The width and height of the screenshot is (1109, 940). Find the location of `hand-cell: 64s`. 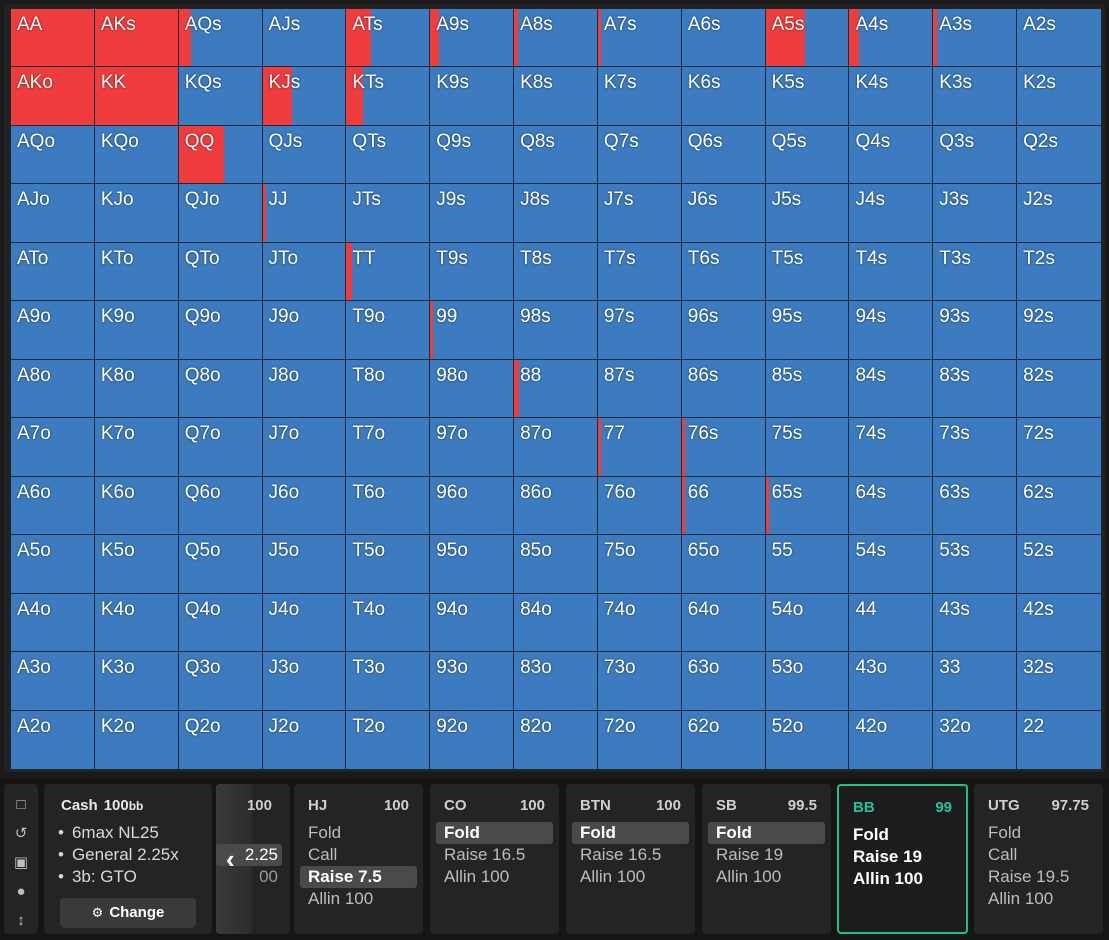

hand-cell: 64s is located at coordinates (891, 506).